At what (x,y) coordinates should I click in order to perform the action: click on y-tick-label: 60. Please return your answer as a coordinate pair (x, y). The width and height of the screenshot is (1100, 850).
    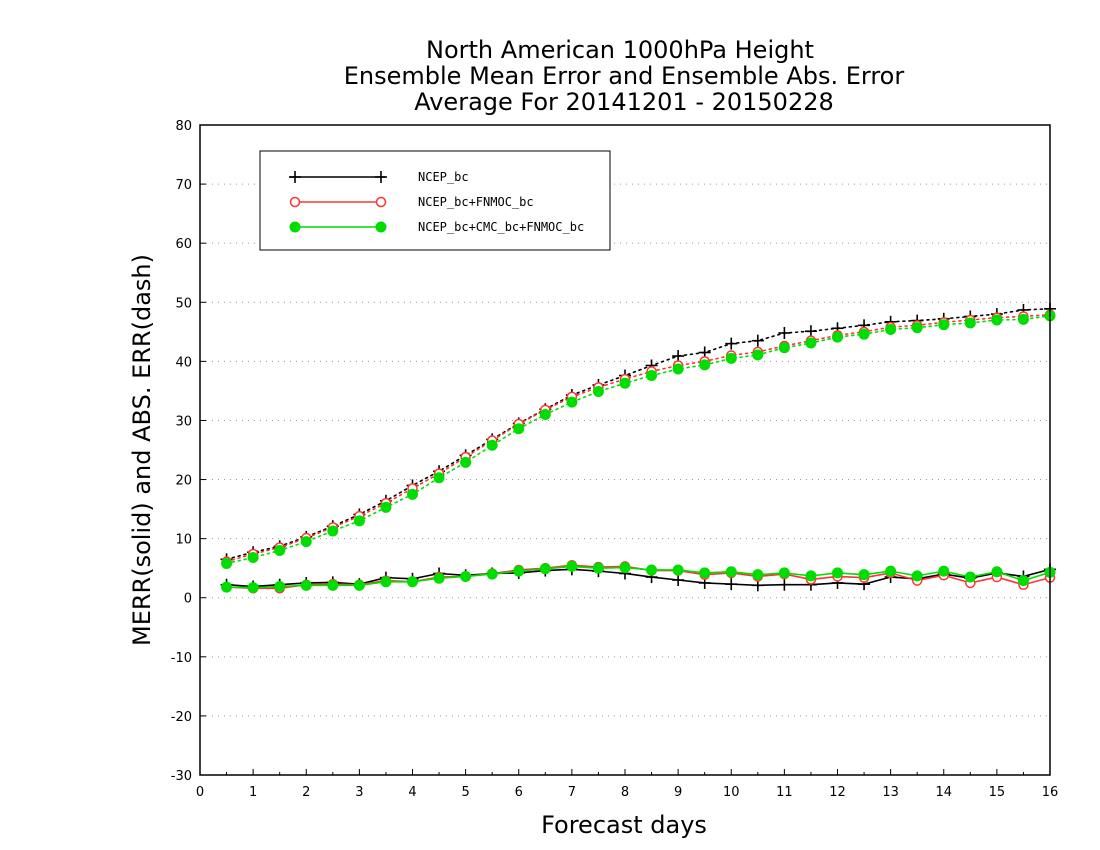
    Looking at the image, I should click on (183, 244).